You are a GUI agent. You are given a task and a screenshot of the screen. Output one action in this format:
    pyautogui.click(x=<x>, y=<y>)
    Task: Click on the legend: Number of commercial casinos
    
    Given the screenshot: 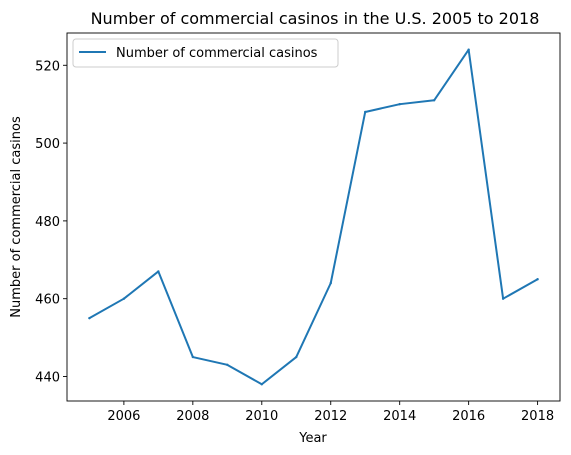 What is the action you would take?
    pyautogui.click(x=205, y=53)
    